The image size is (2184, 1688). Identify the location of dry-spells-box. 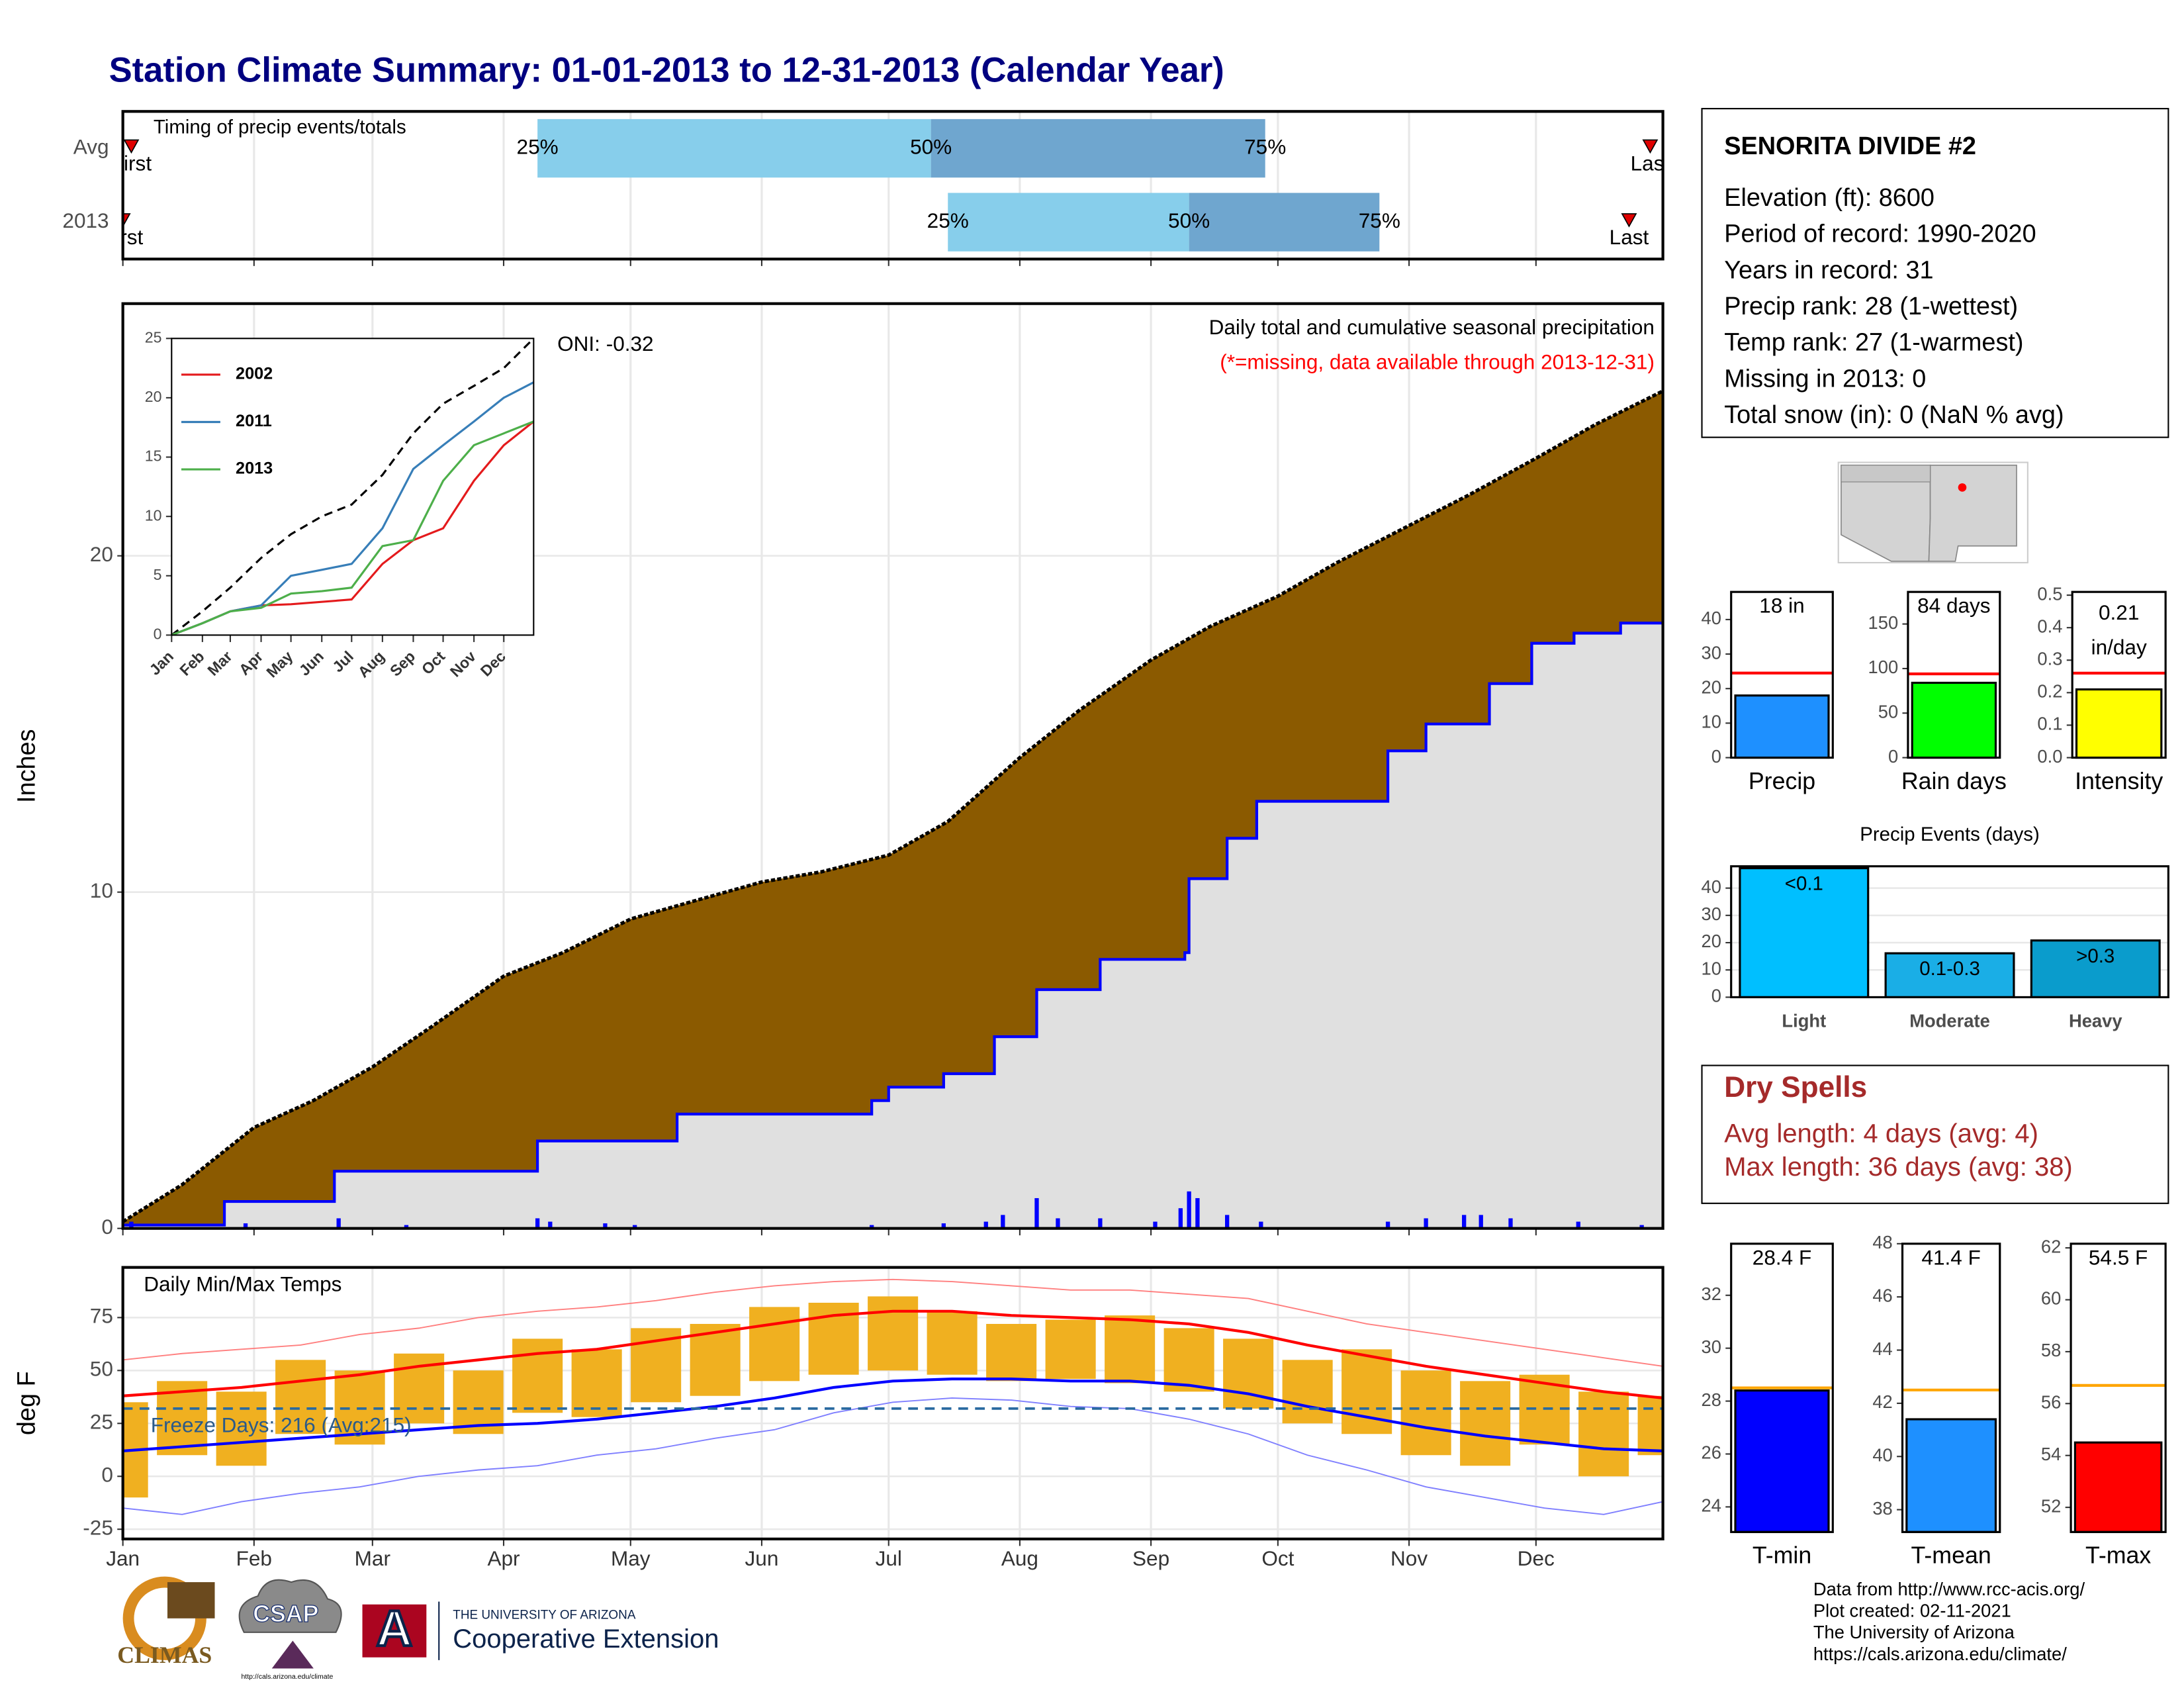
(1935, 1134).